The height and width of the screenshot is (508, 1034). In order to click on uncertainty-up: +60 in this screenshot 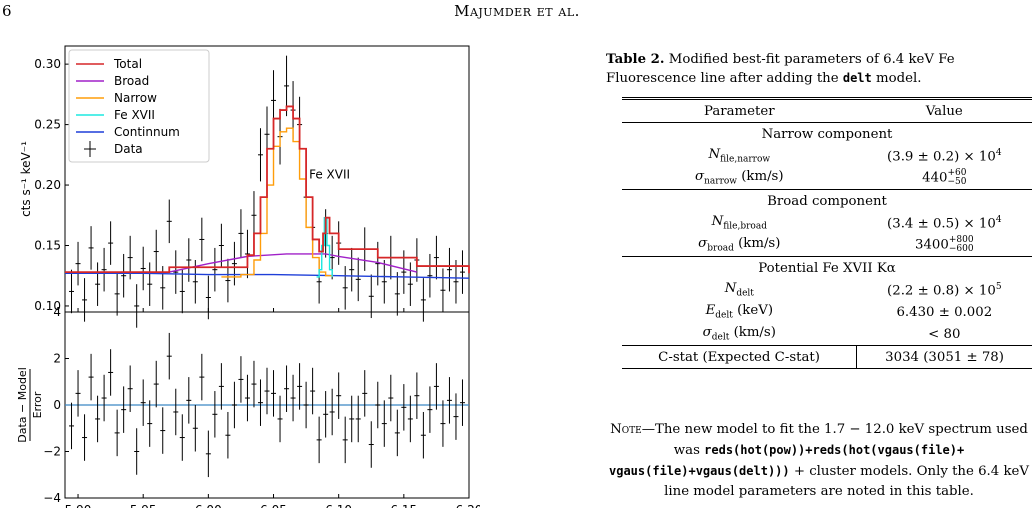, I will do `click(957, 173)`.